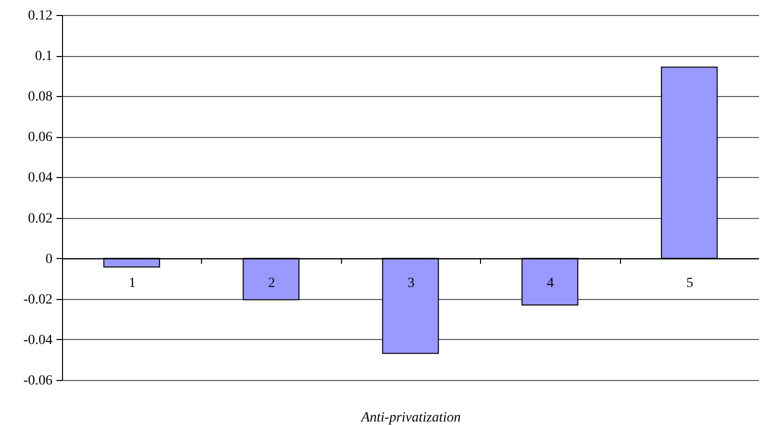  What do you see at coordinates (550, 283) in the screenshot?
I see `x-tick-label: 4` at bounding box center [550, 283].